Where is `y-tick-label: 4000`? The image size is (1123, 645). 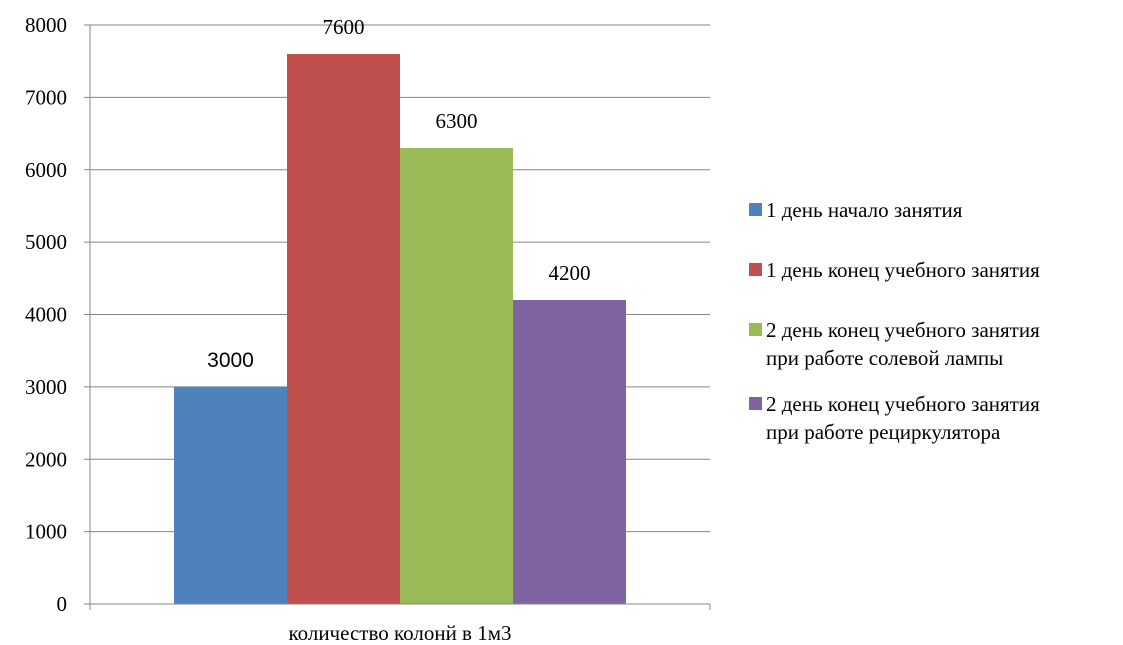 y-tick-label: 4000 is located at coordinates (46, 315).